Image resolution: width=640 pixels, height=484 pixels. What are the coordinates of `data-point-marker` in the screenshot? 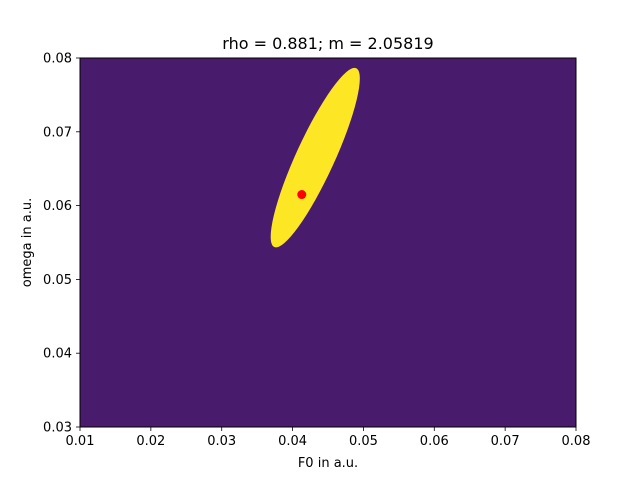 It's located at (302, 195).